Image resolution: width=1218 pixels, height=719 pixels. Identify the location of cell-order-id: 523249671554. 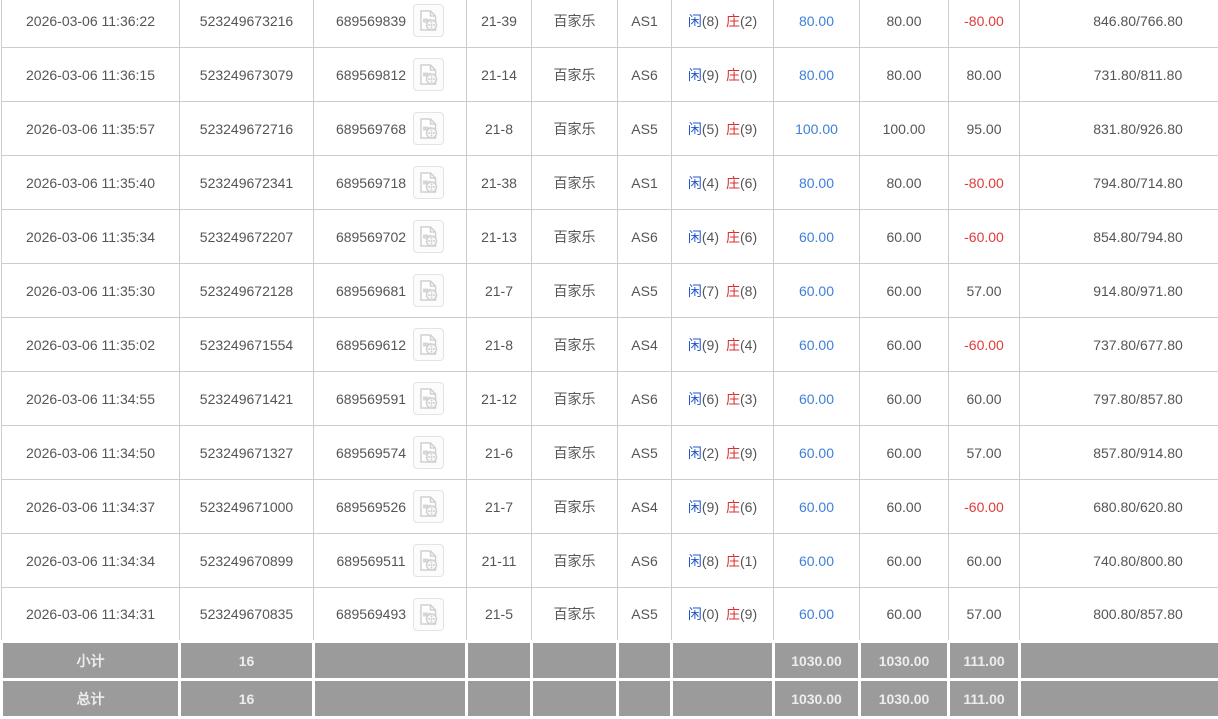
(247, 345).